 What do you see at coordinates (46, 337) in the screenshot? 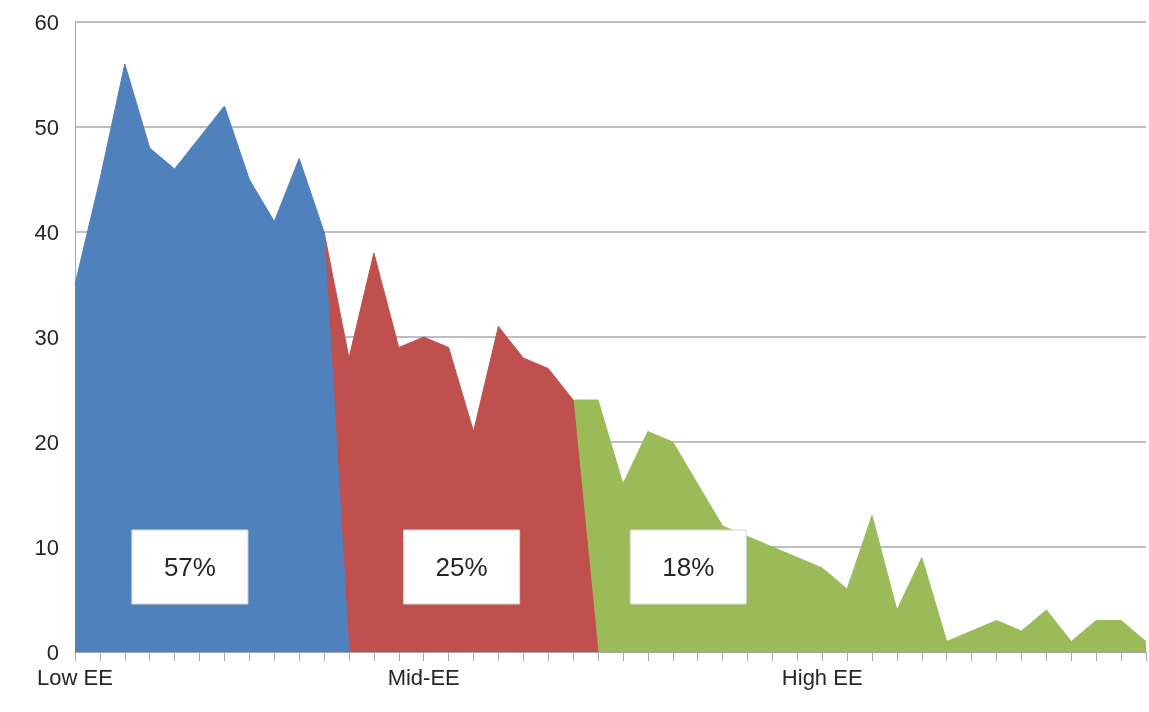
I see `y-tick-label: 30` at bounding box center [46, 337].